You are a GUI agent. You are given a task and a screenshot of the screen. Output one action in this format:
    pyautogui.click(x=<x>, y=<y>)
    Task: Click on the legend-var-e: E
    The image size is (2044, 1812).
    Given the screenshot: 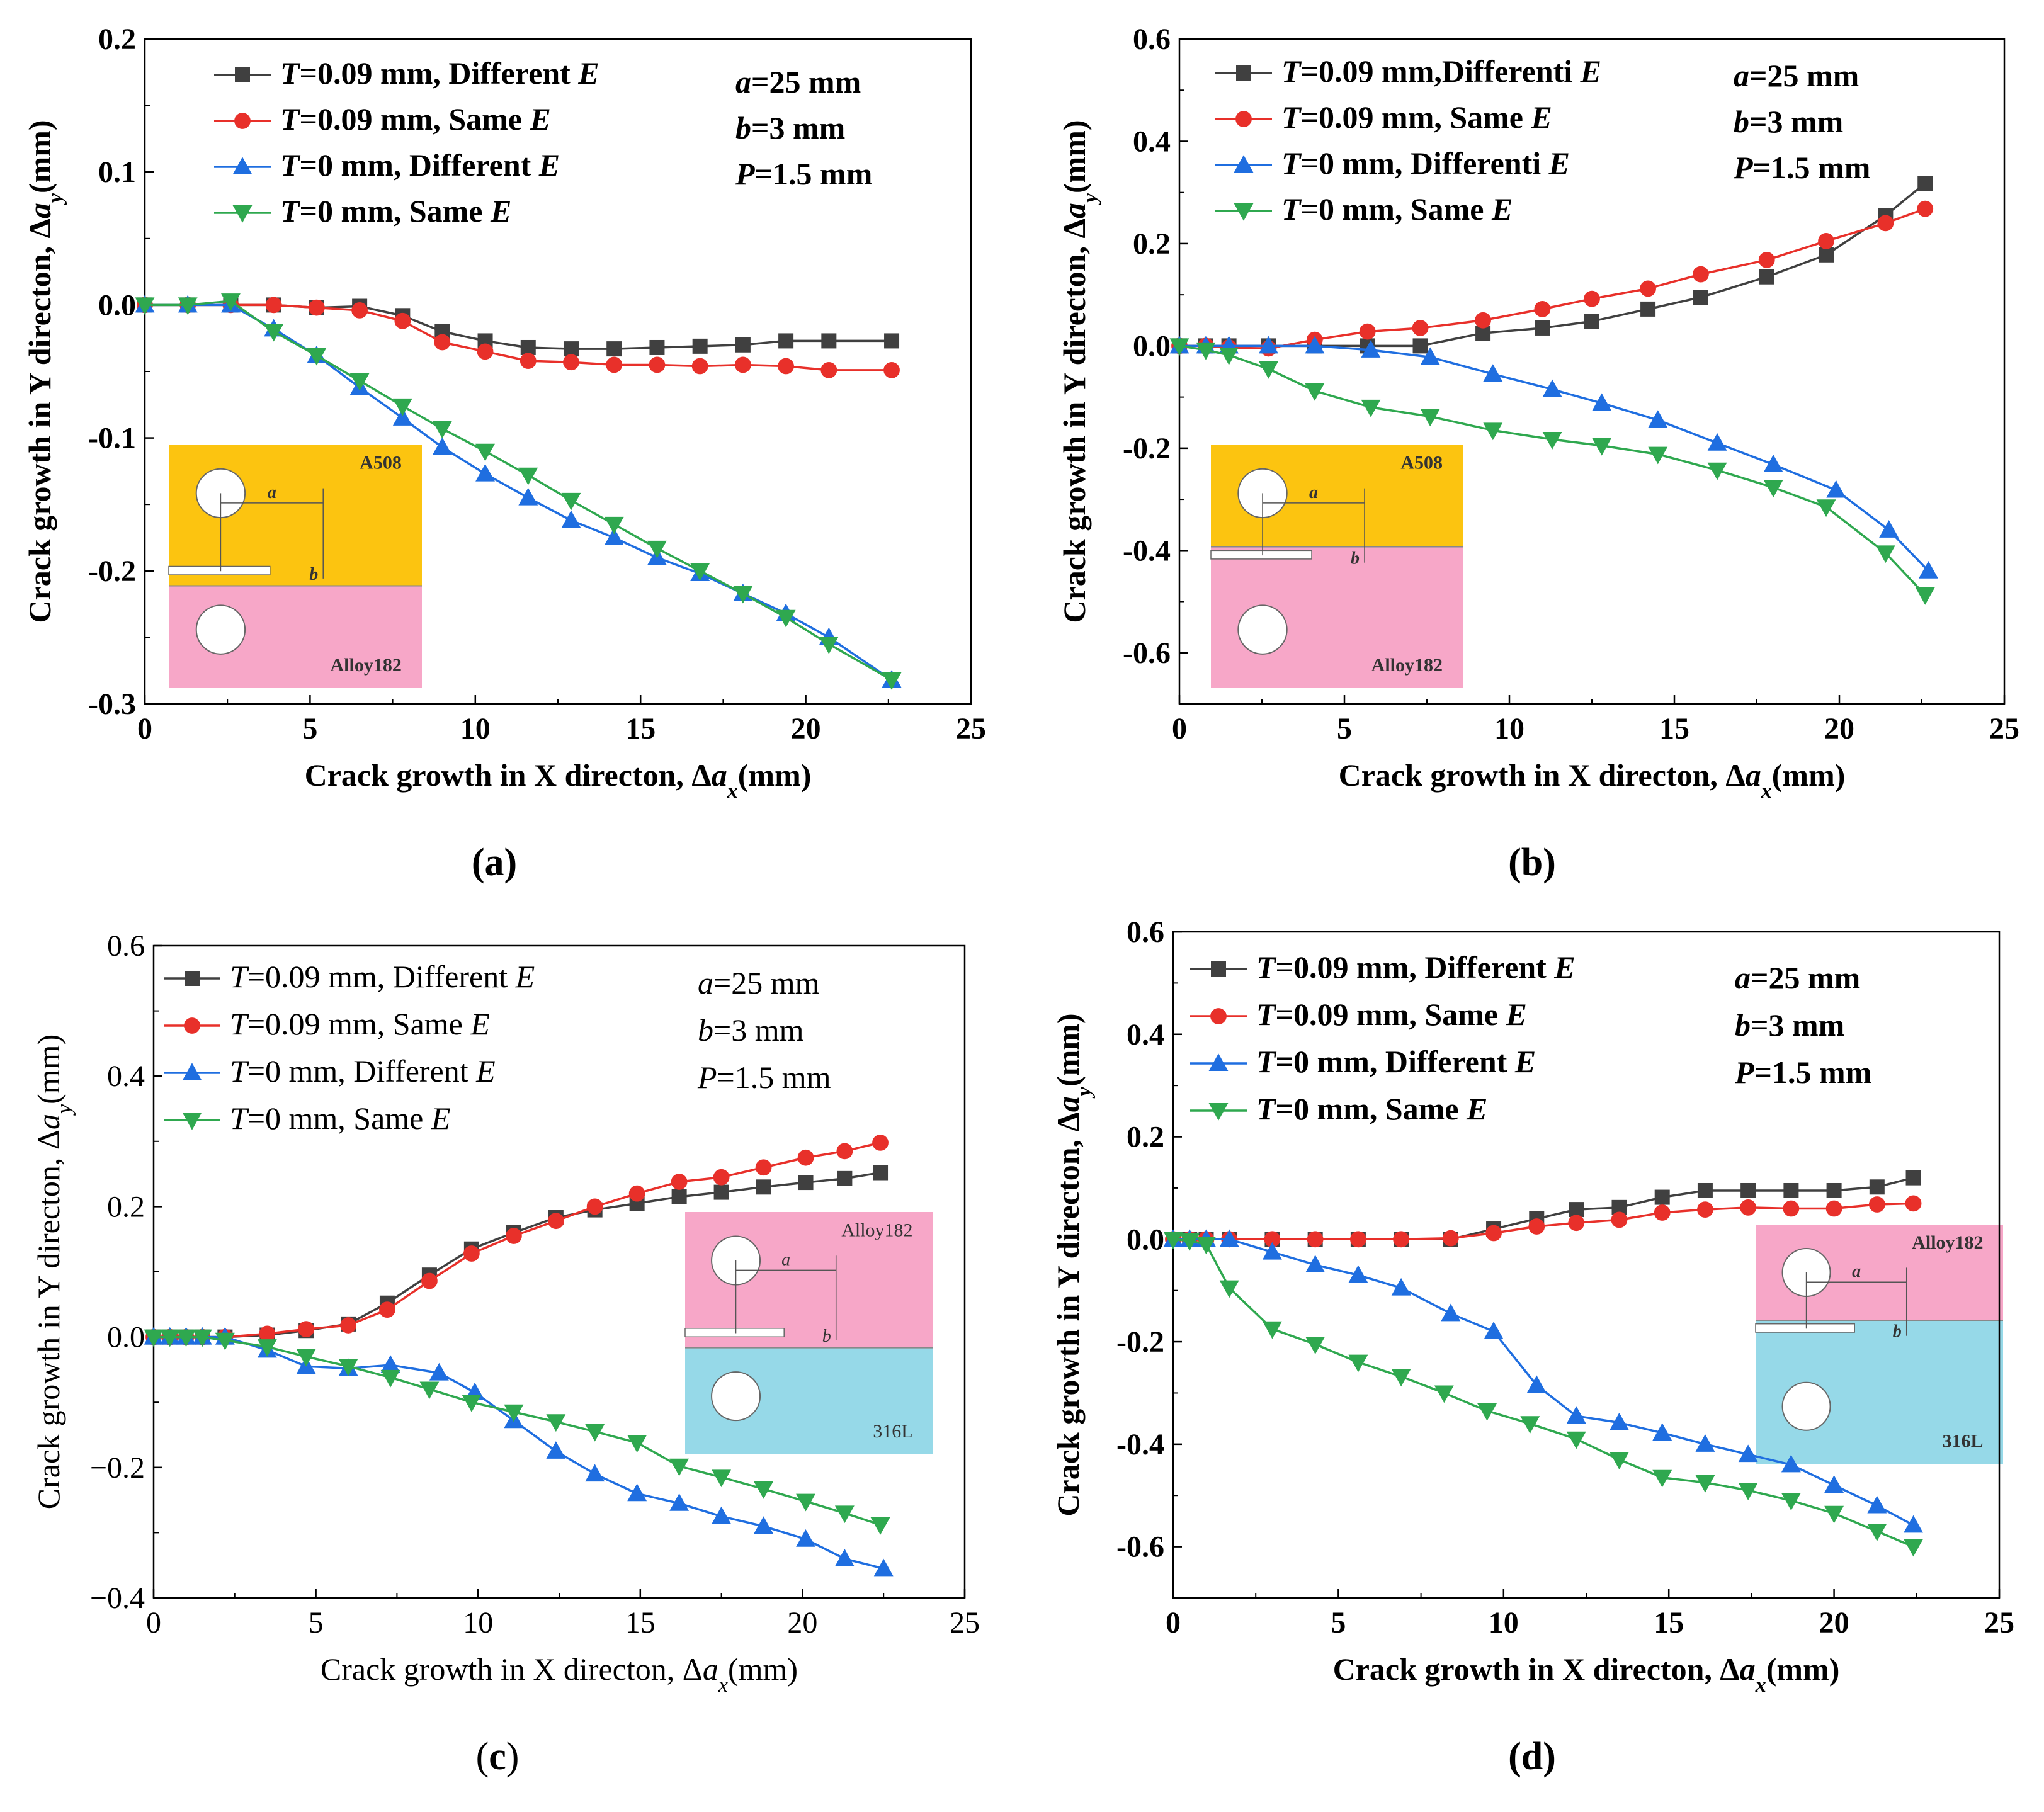 What is the action you would take?
    pyautogui.click(x=525, y=976)
    